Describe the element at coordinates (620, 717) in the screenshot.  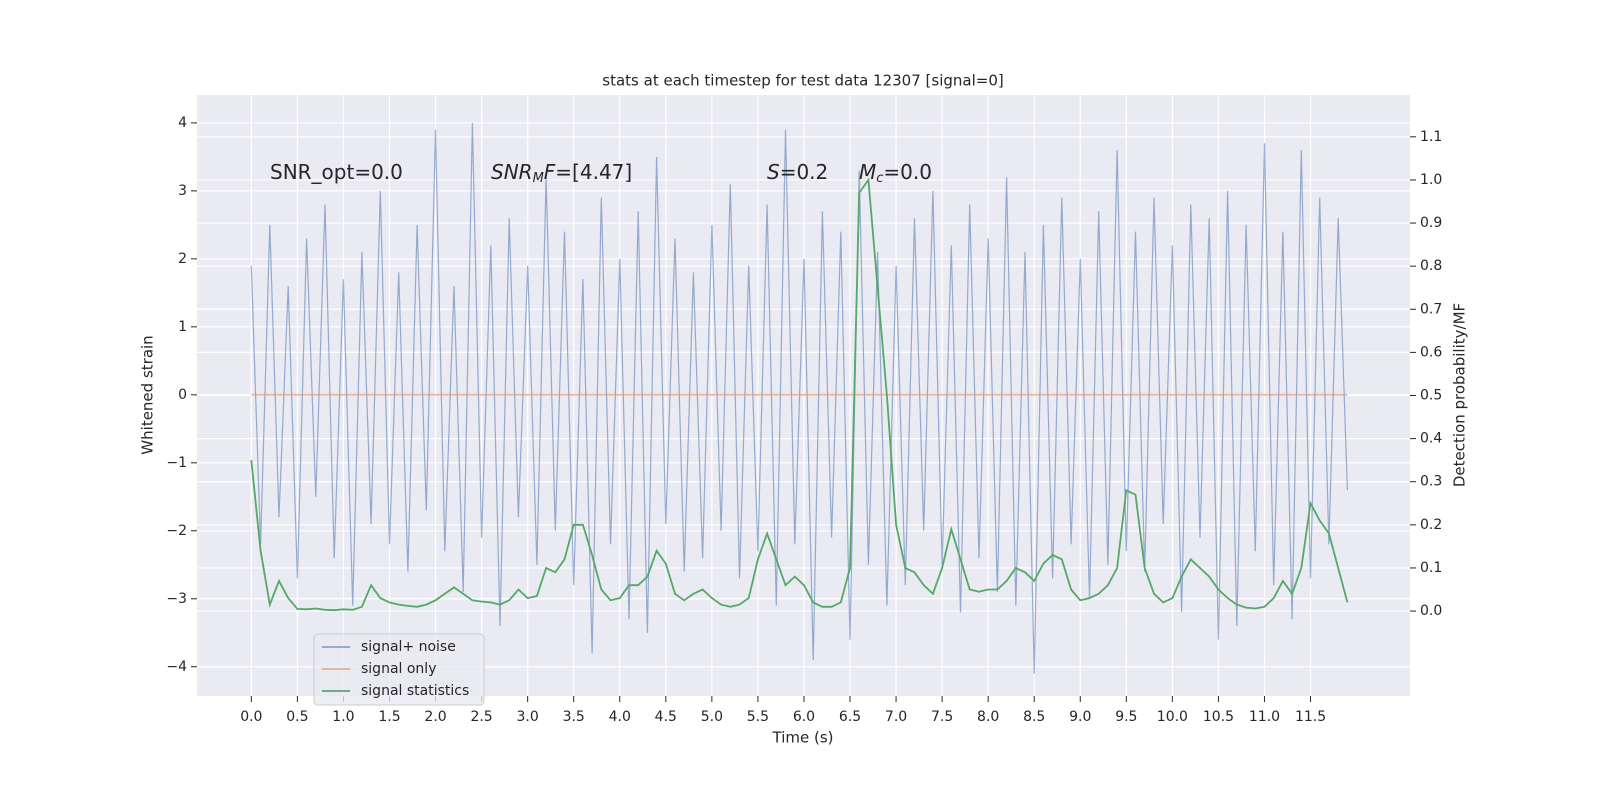
I see `x-tick-label: 4.0` at that location.